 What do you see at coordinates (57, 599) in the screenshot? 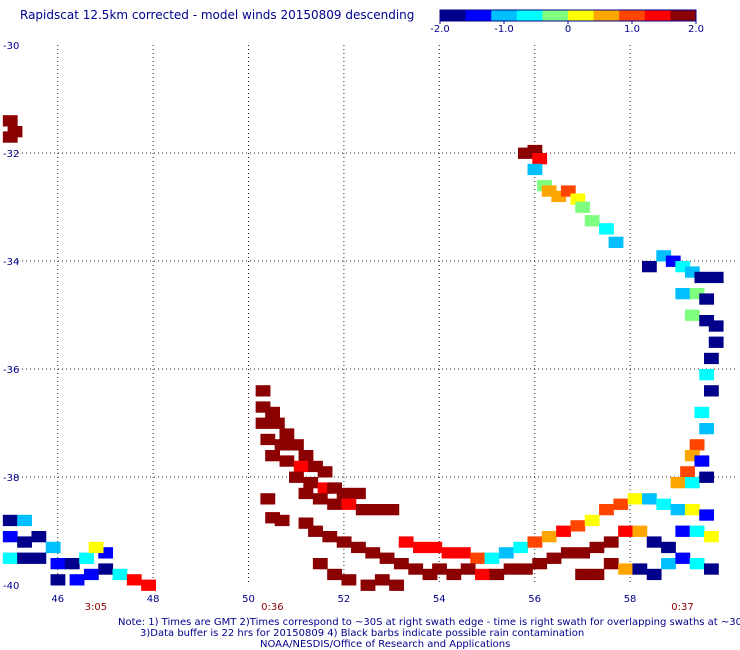
I see `x-tick-label: 46` at bounding box center [57, 599].